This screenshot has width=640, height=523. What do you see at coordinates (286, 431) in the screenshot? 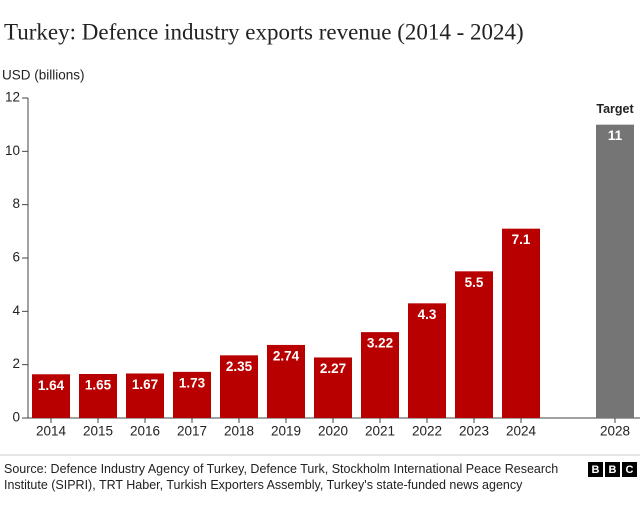
I see `x-tick-label: 2019` at bounding box center [286, 431].